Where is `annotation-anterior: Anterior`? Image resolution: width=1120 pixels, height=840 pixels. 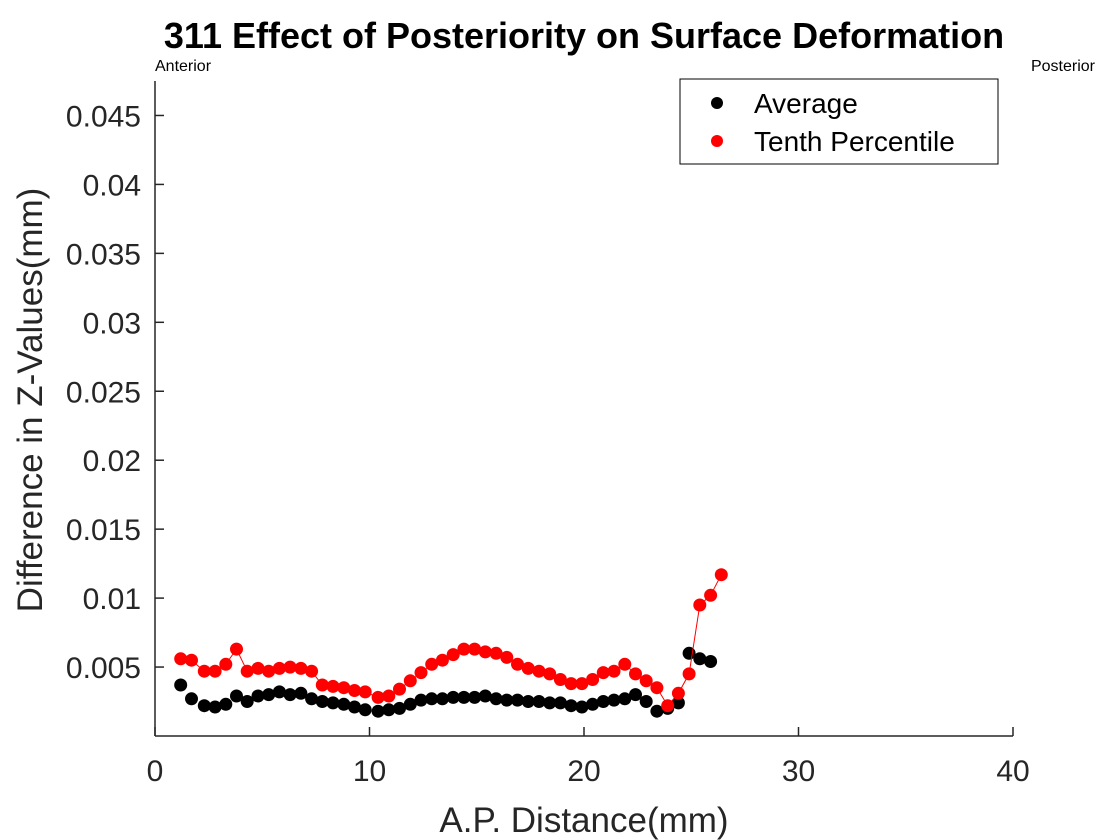
annotation-anterior: Anterior is located at coordinates (183, 66).